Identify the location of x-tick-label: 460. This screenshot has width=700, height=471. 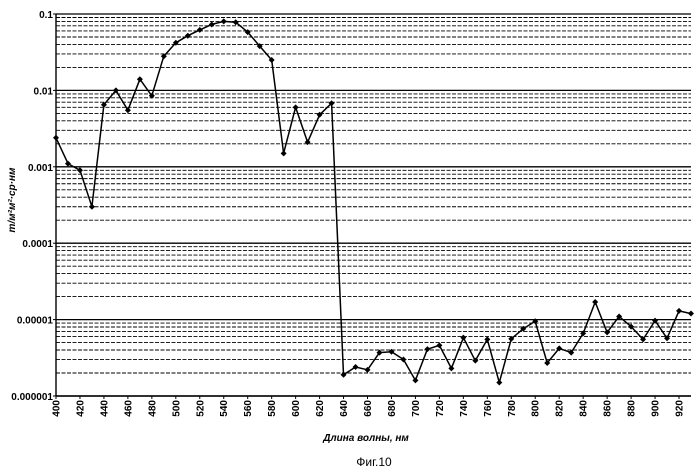
(128, 408).